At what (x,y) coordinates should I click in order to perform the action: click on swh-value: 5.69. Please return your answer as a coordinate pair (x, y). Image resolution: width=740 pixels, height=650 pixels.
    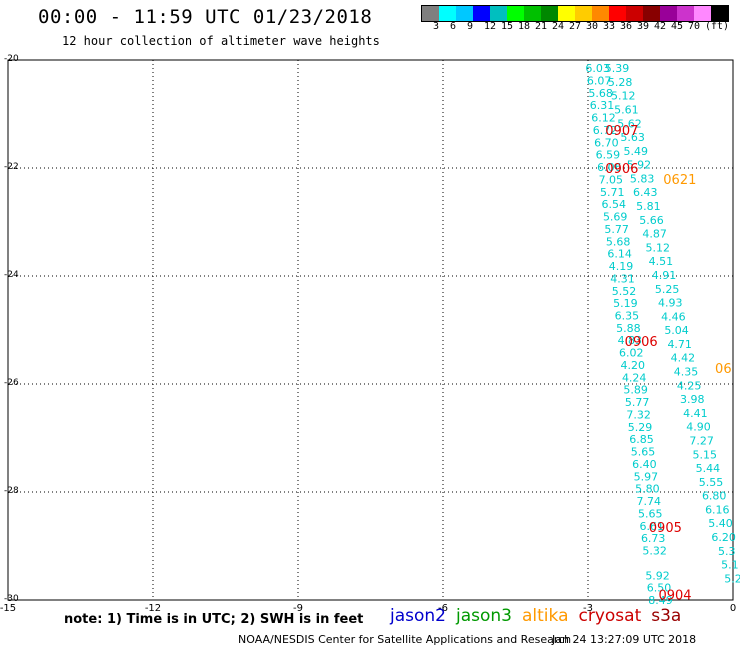
    Looking at the image, I should click on (615, 217).